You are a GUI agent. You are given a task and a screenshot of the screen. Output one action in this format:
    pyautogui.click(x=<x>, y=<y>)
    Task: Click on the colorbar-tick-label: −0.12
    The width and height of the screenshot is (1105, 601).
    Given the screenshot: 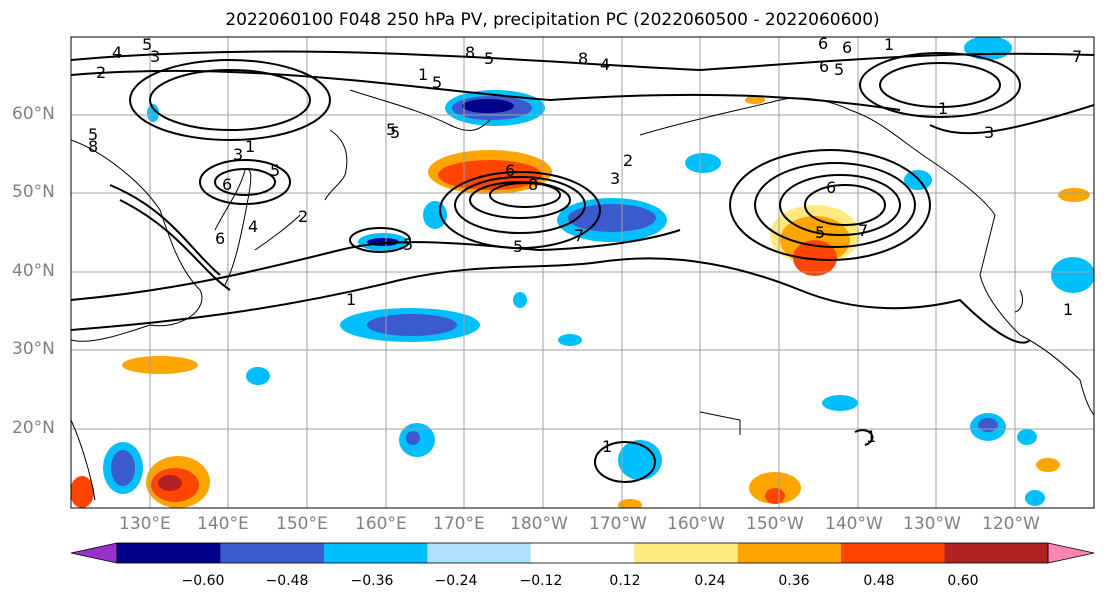 What is the action you would take?
    pyautogui.click(x=541, y=581)
    